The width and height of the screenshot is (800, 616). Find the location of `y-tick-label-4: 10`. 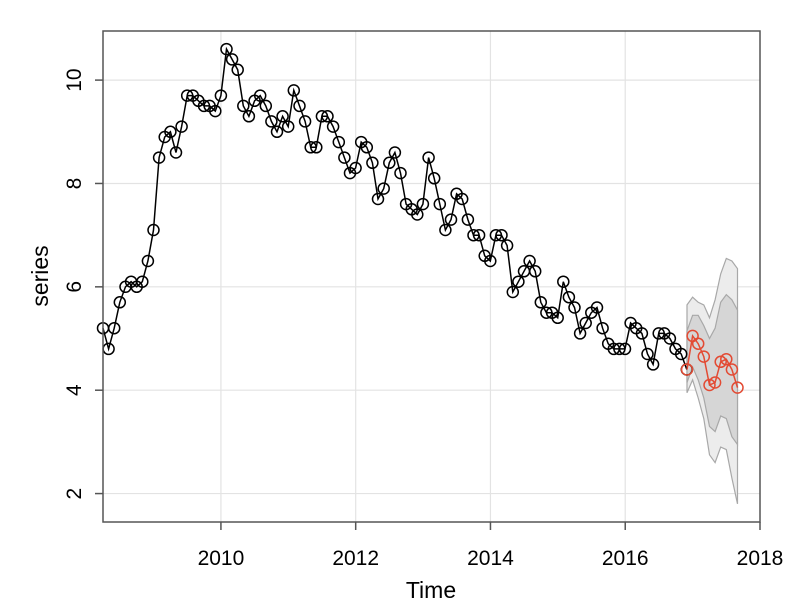

y-tick-label-4: 10 is located at coordinates (74, 79).